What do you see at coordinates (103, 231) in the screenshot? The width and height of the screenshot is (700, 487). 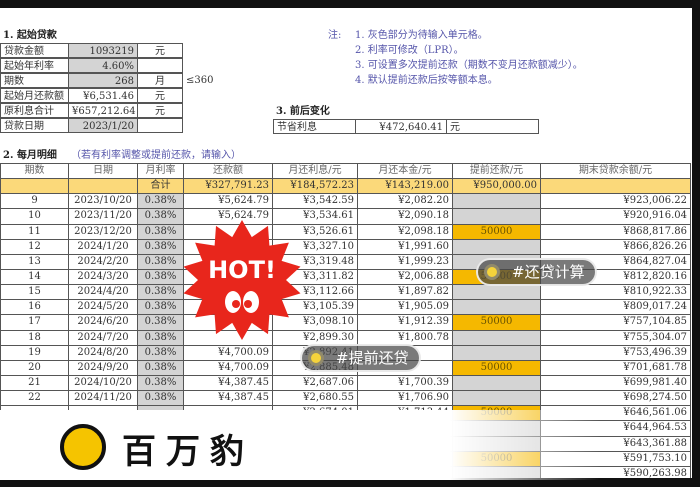 I see `date-cell: 2023/12/20` at bounding box center [103, 231].